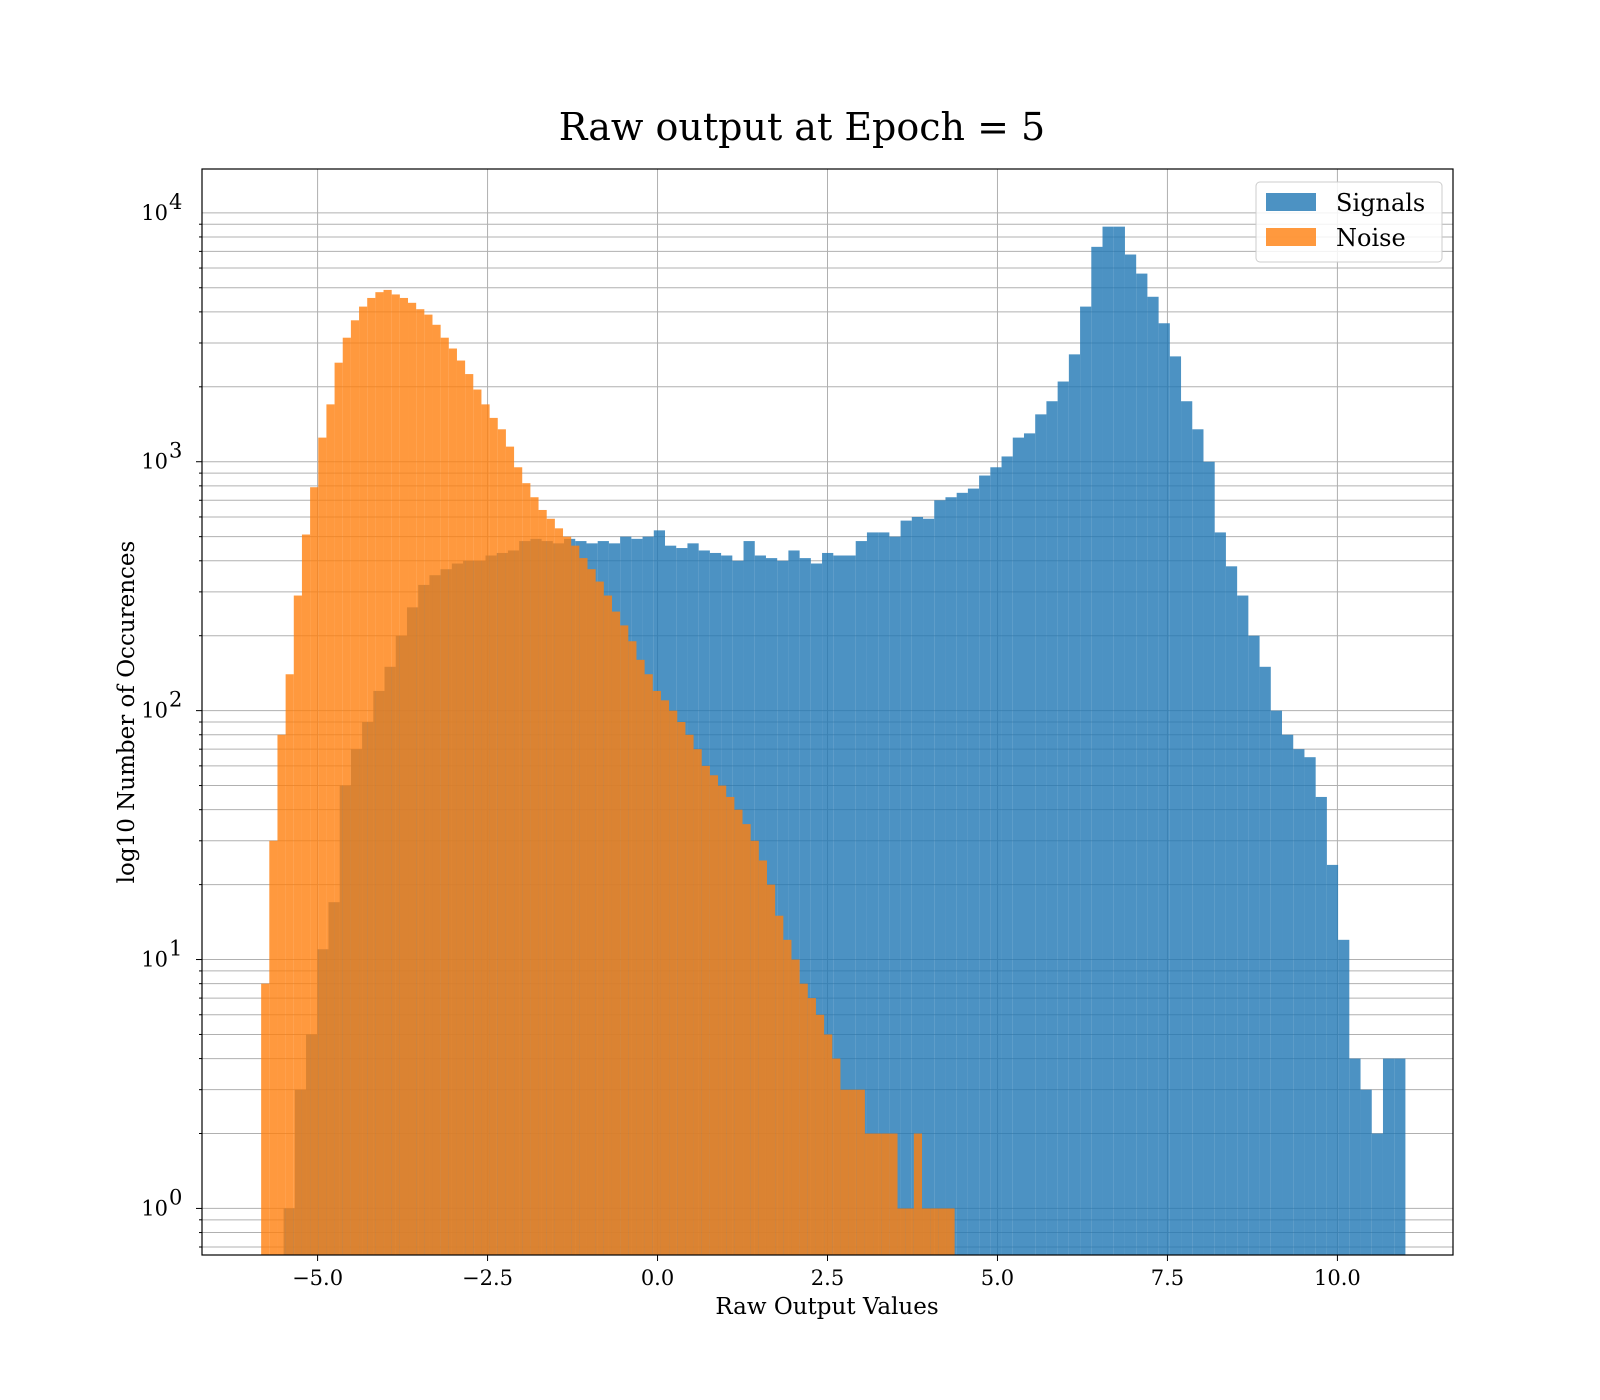  What do you see at coordinates (175, 700) in the screenshot?
I see `y-tick-exponent: 2` at bounding box center [175, 700].